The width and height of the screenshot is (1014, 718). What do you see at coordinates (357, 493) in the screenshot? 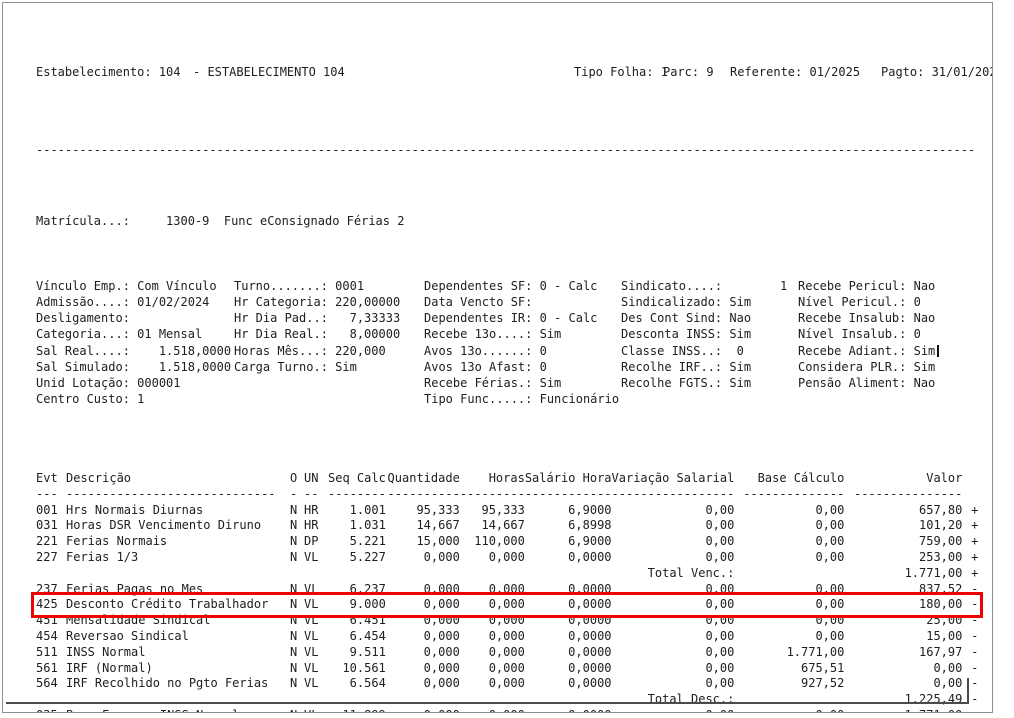
I see `dash-seq-calc: --------` at bounding box center [357, 493].